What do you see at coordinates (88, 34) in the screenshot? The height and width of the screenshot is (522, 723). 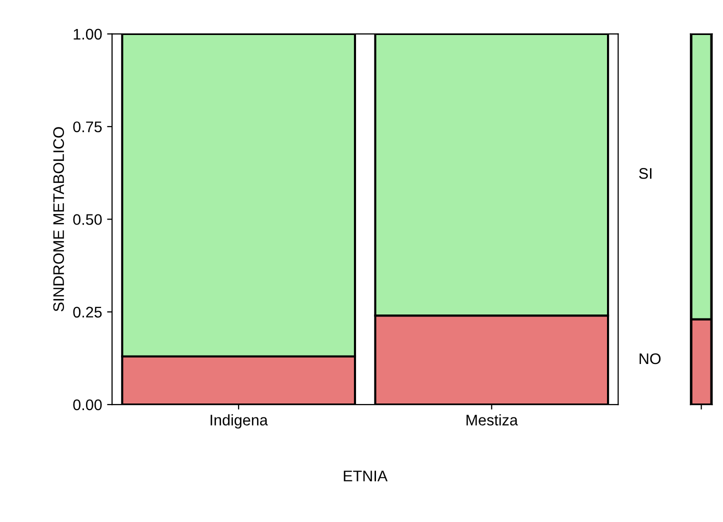 I see `y-tick-label: 1.00` at bounding box center [88, 34].